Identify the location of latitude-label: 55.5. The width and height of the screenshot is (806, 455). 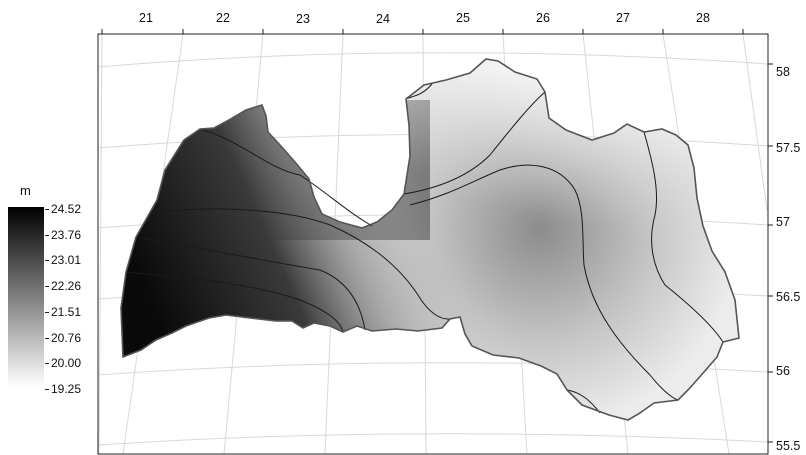
(788, 446).